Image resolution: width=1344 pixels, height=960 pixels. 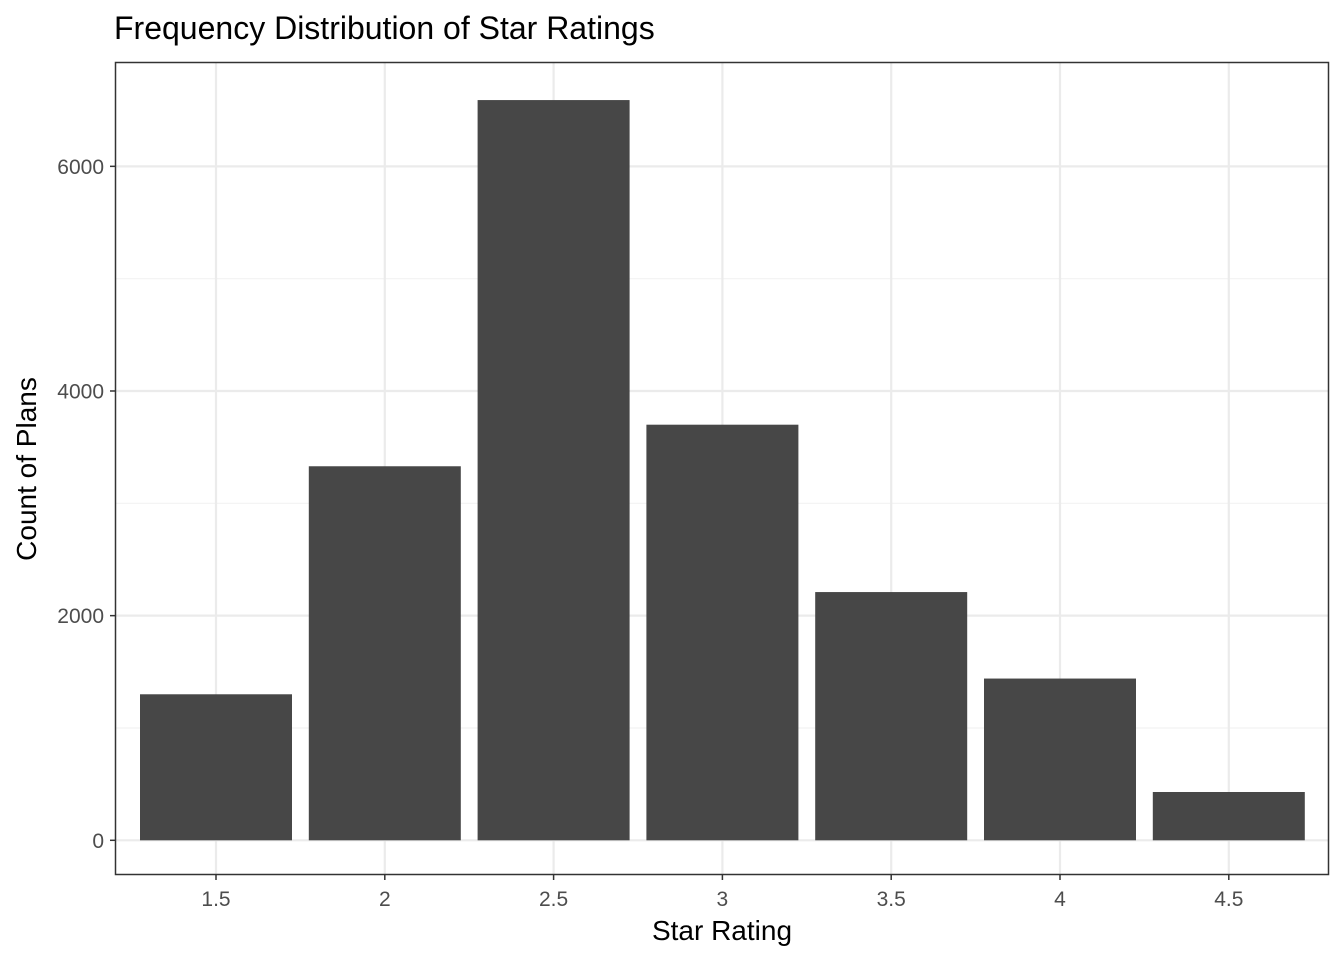 I want to click on x-tick-label: 2, so click(x=385, y=899).